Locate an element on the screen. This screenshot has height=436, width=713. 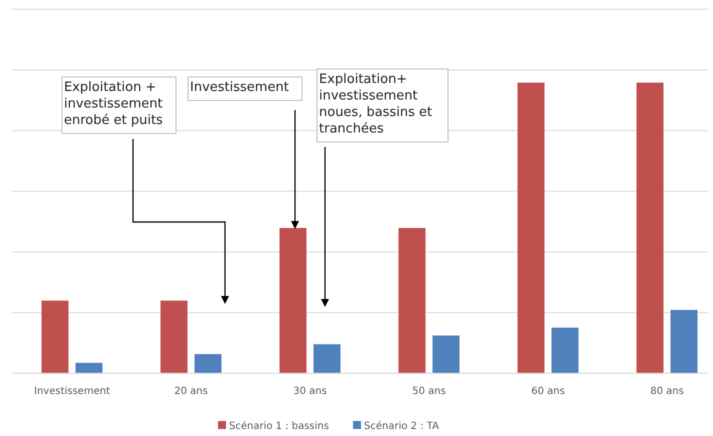
x-tick-label: 50 ans is located at coordinates (429, 391).